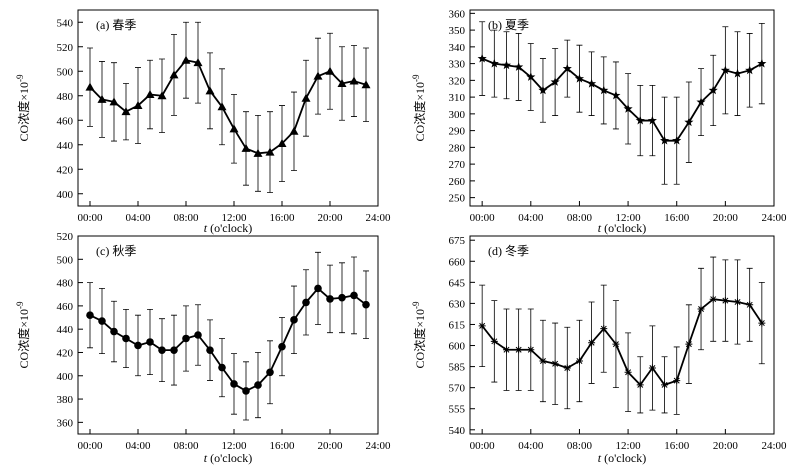  Describe the element at coordinates (457, 115) in the screenshot. I see `y-tick-label: 300` at that location.